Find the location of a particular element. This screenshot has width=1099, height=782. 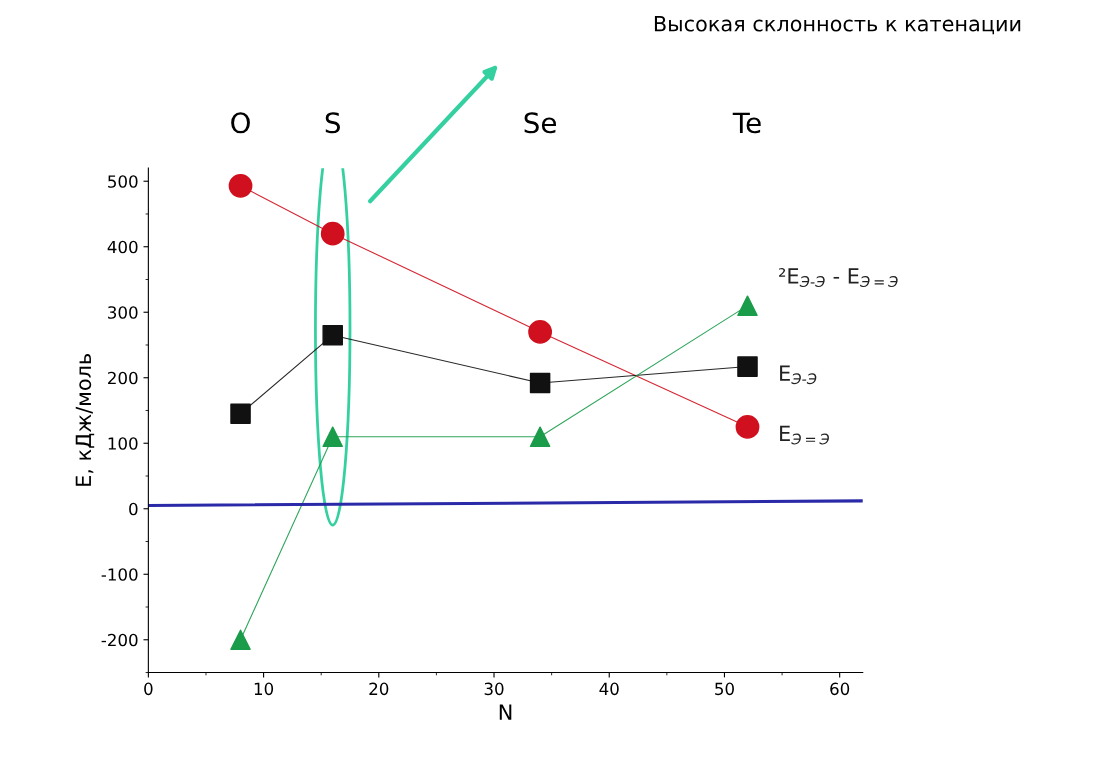

y-tick-label: 400 is located at coordinates (122, 247).